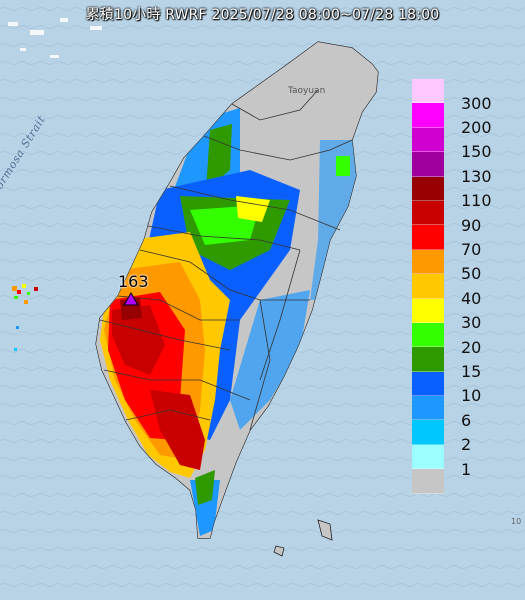  Describe the element at coordinates (307, 91) in the screenshot. I see `place-label: Taoyuan` at that location.